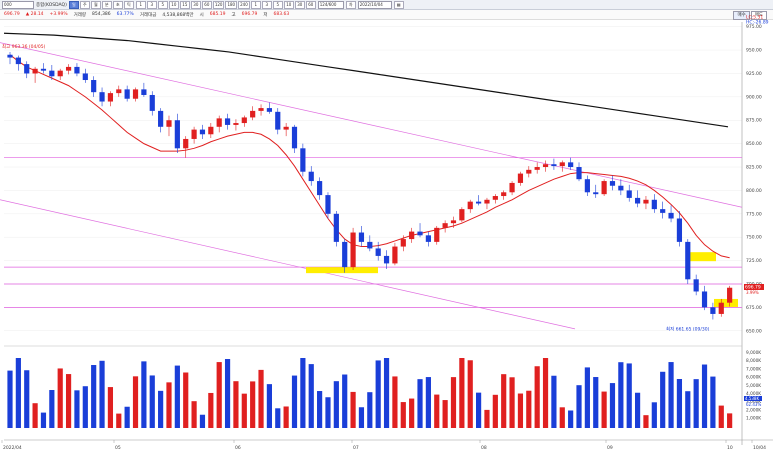  What do you see at coordinates (330, 4) in the screenshot?
I see `count-input: 124/600` at bounding box center [330, 4].